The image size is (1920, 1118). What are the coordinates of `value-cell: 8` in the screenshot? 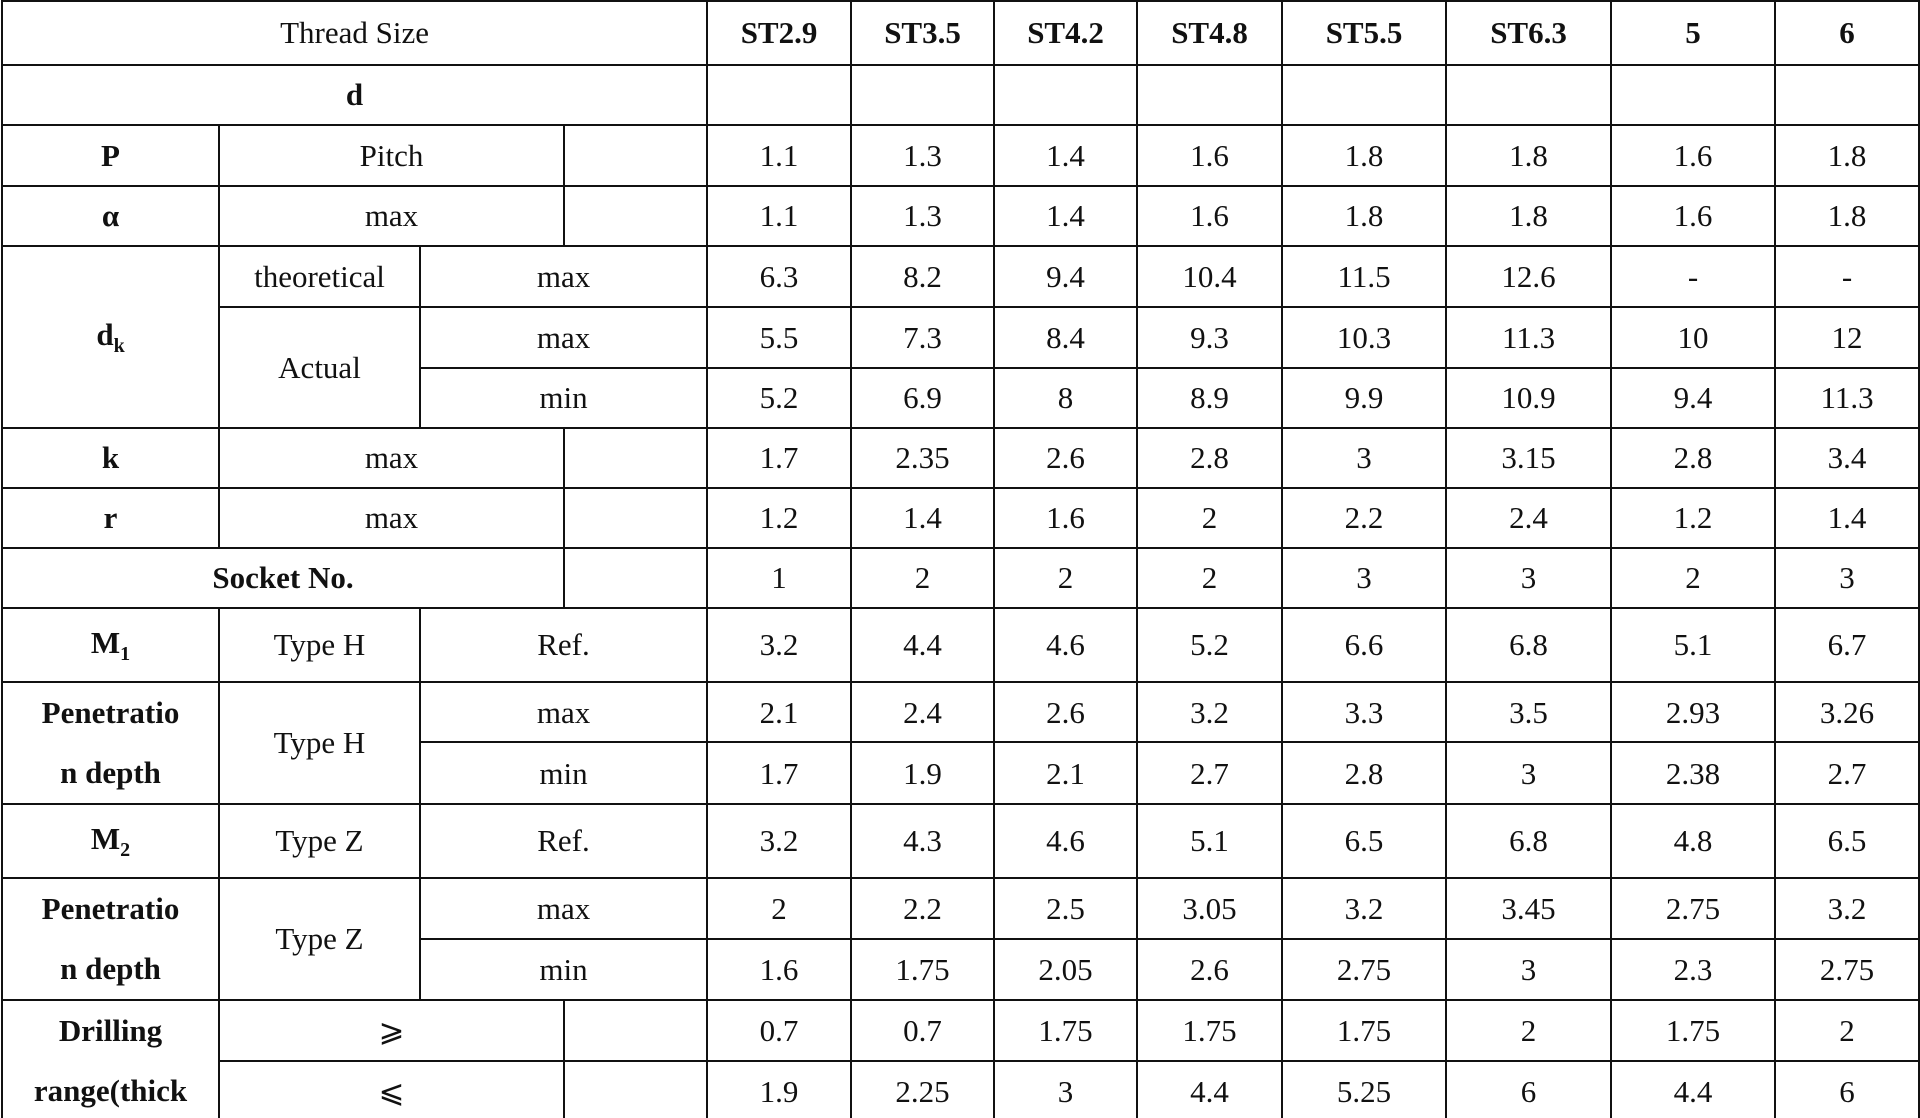 It's located at (1066, 398).